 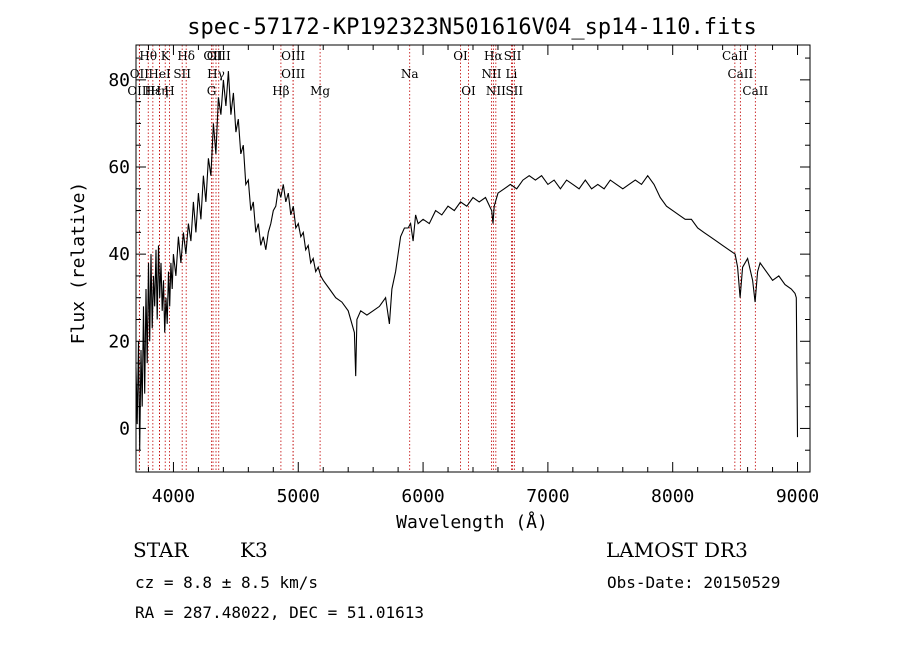 I want to click on line-label-13: OIII, so click(x=219, y=56).